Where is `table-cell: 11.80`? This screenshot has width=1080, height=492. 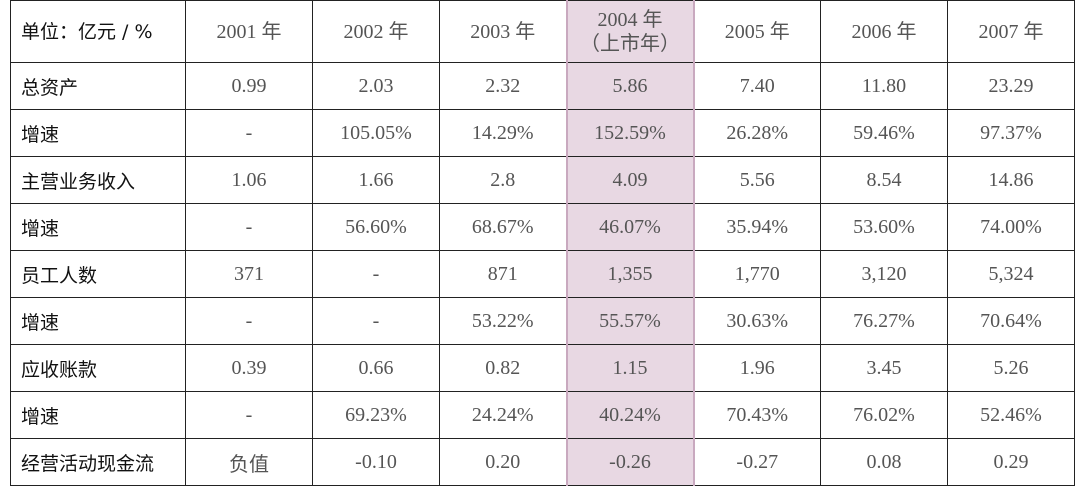 table-cell: 11.80 is located at coordinates (884, 86).